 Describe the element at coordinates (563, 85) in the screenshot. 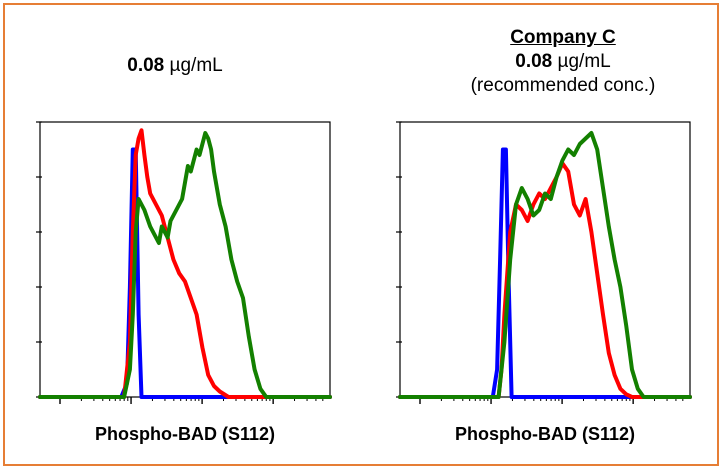

I see `right-panel-note: (recommended conc.)` at that location.